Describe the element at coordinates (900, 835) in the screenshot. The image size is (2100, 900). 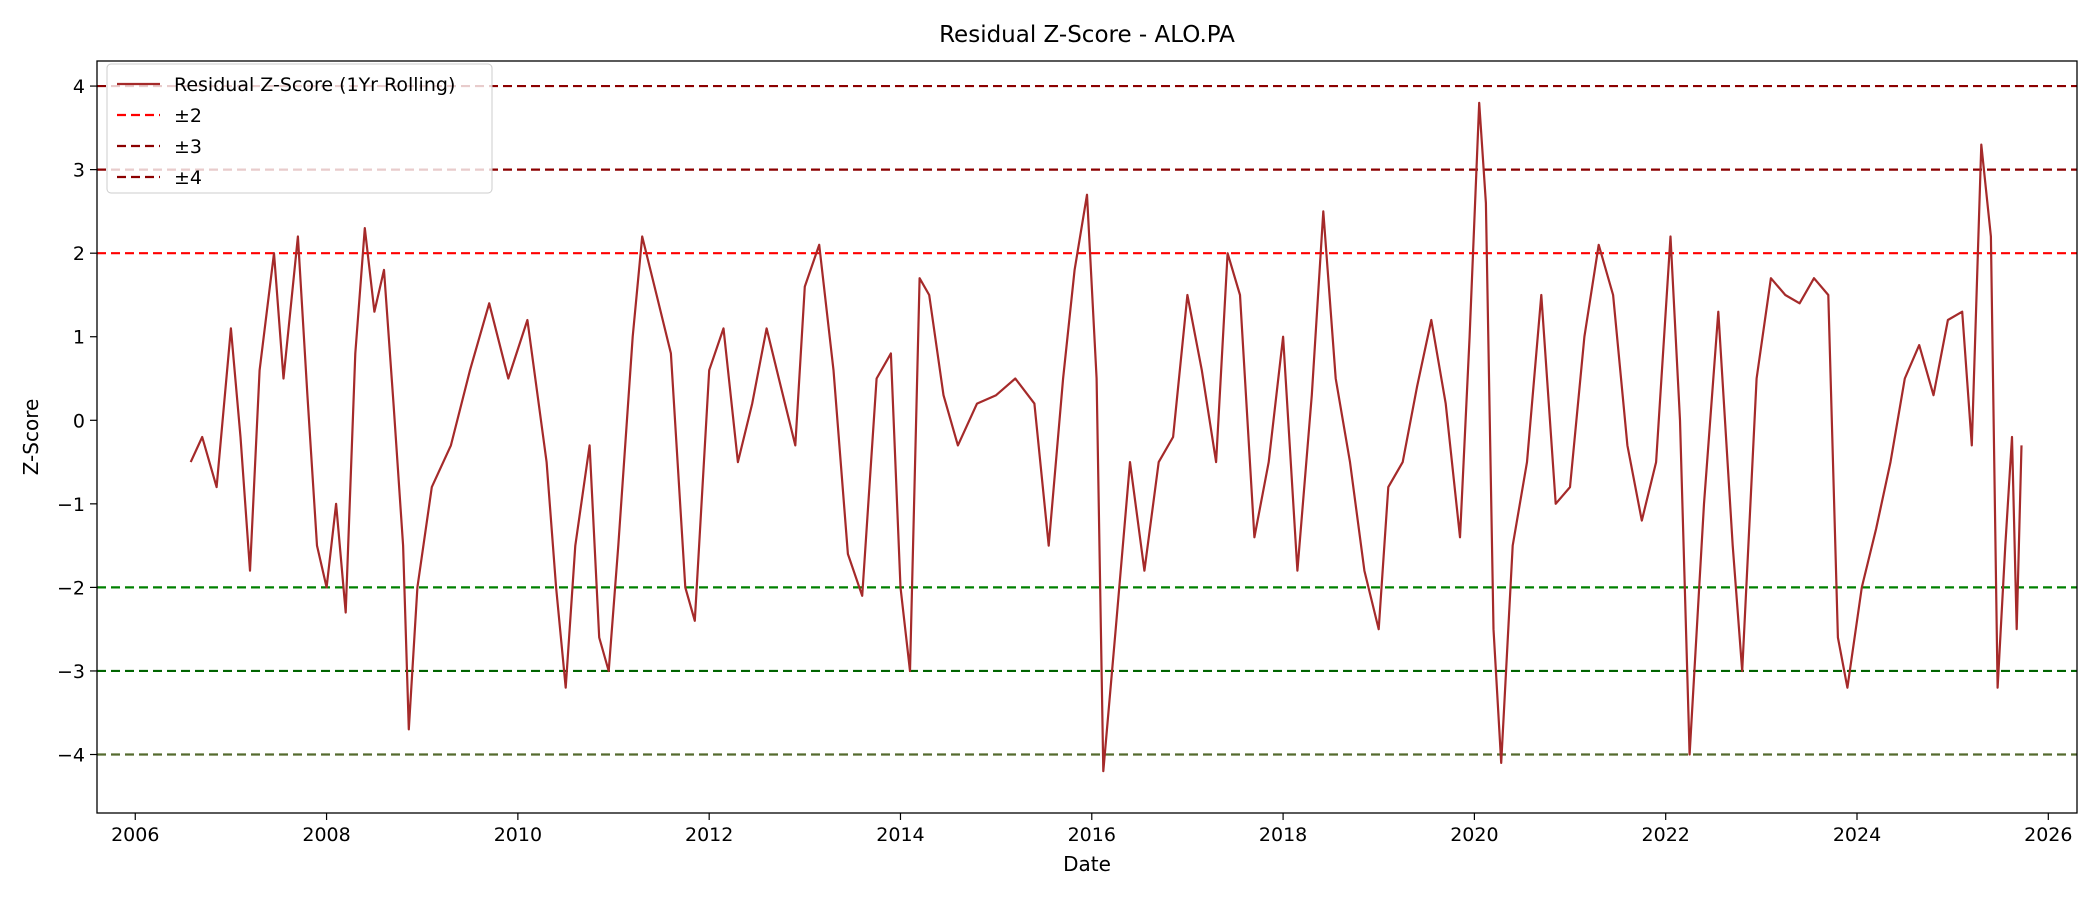
I see `x-tick-label: 2014` at that location.